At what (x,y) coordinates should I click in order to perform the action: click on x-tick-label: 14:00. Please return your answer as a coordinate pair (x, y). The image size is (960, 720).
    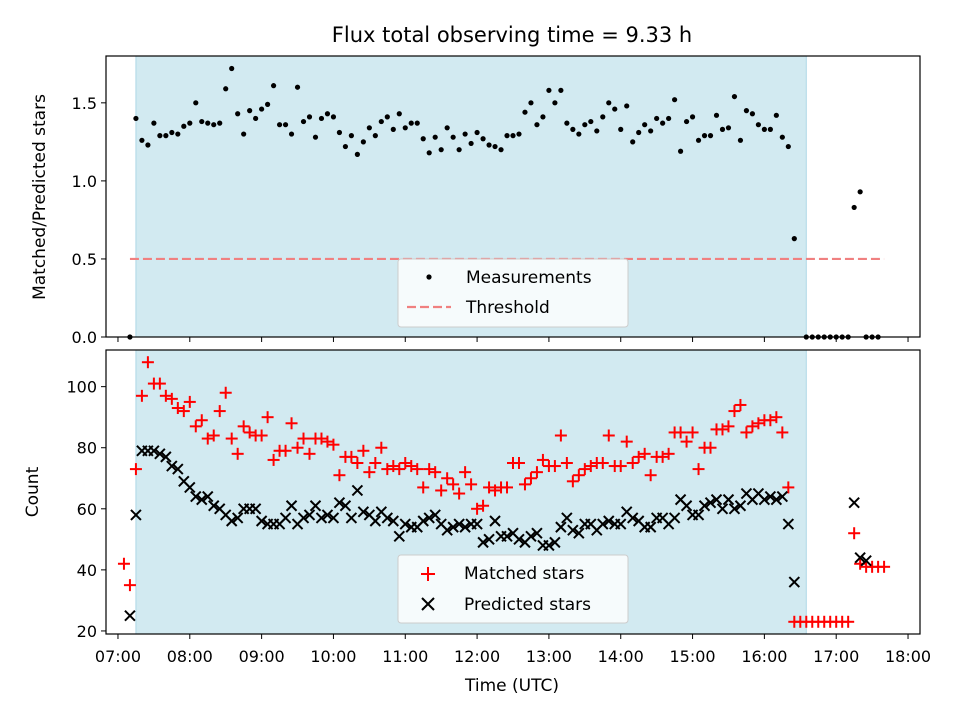
    Looking at the image, I should click on (621, 656).